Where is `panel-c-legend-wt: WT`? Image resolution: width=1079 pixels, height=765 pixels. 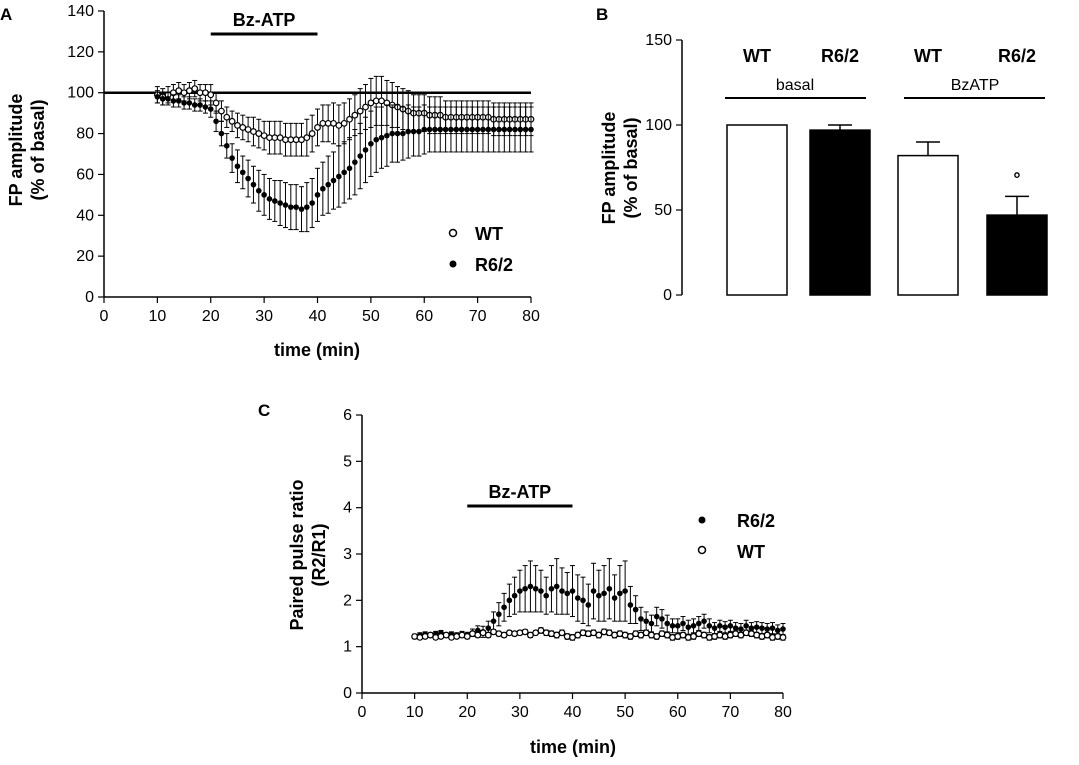 panel-c-legend-wt: WT is located at coordinates (751, 552).